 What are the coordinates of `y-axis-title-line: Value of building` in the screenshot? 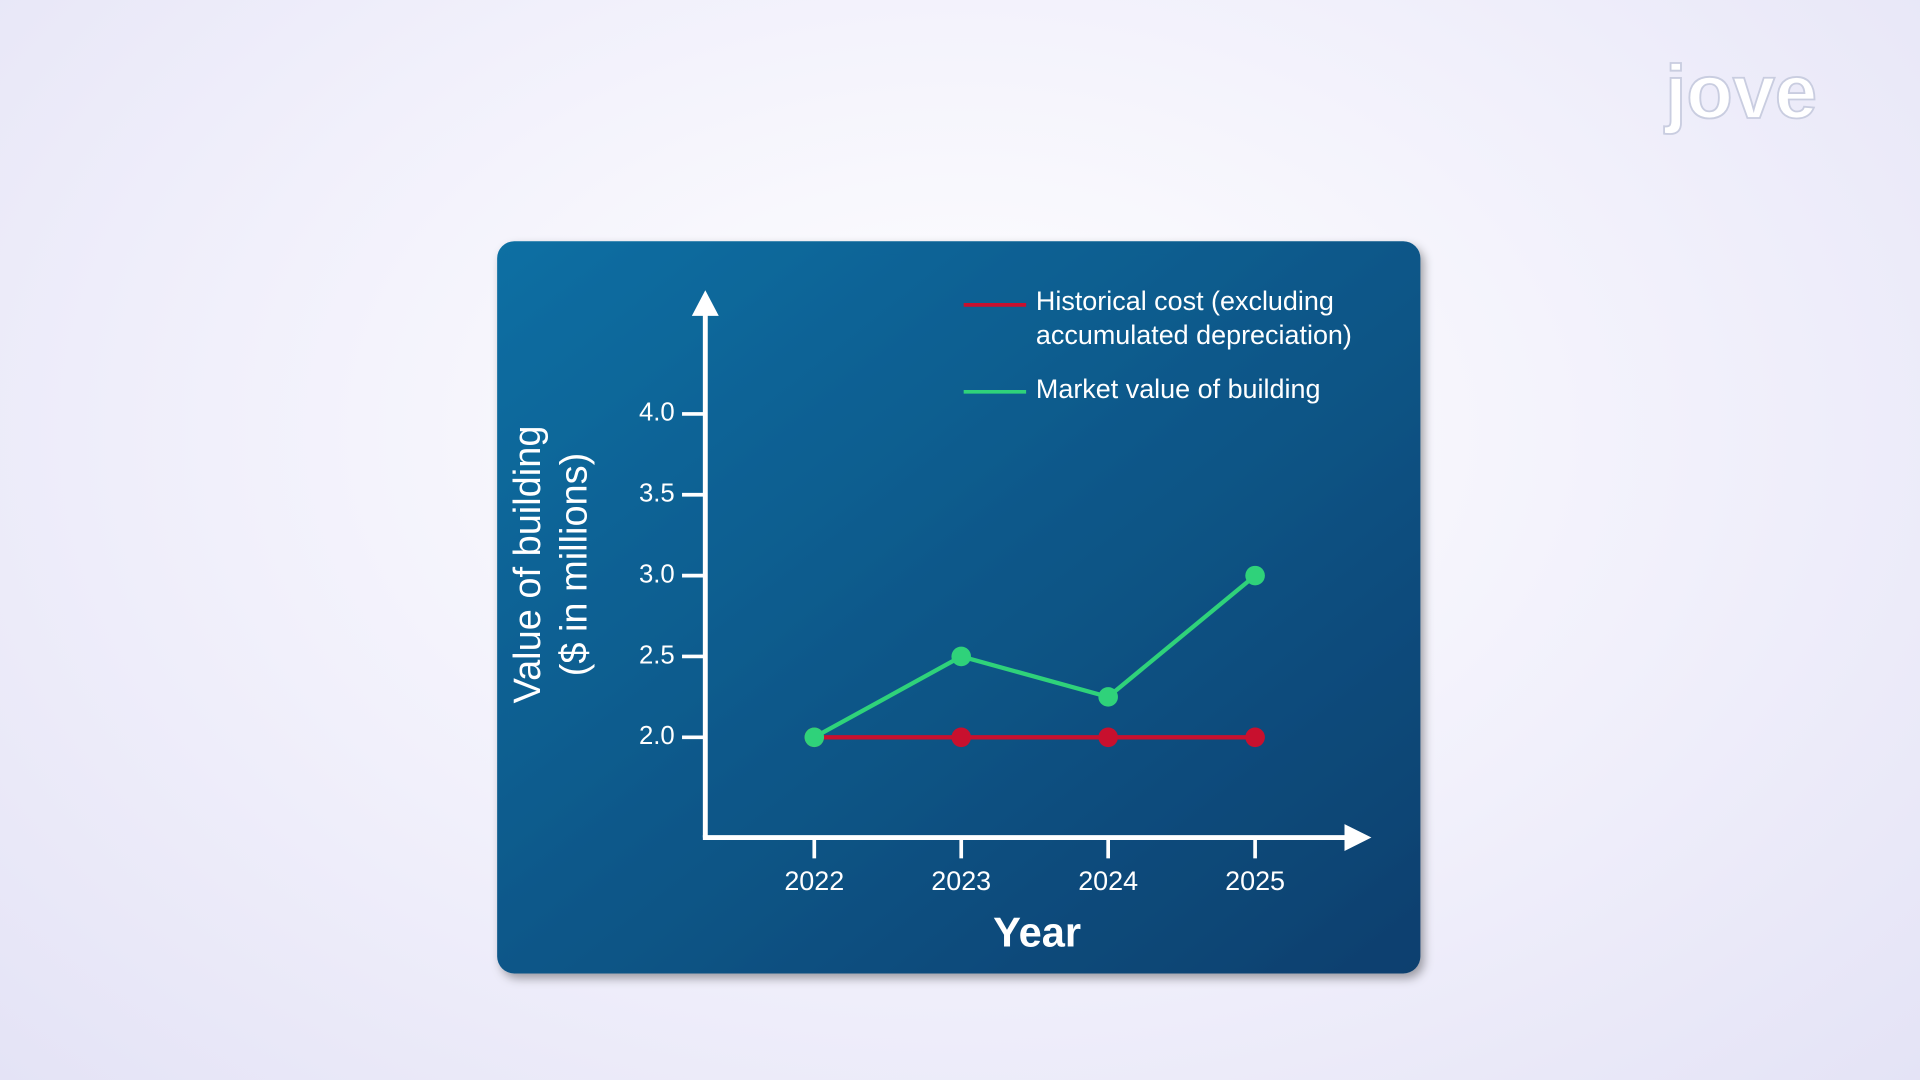 It's located at (527, 564).